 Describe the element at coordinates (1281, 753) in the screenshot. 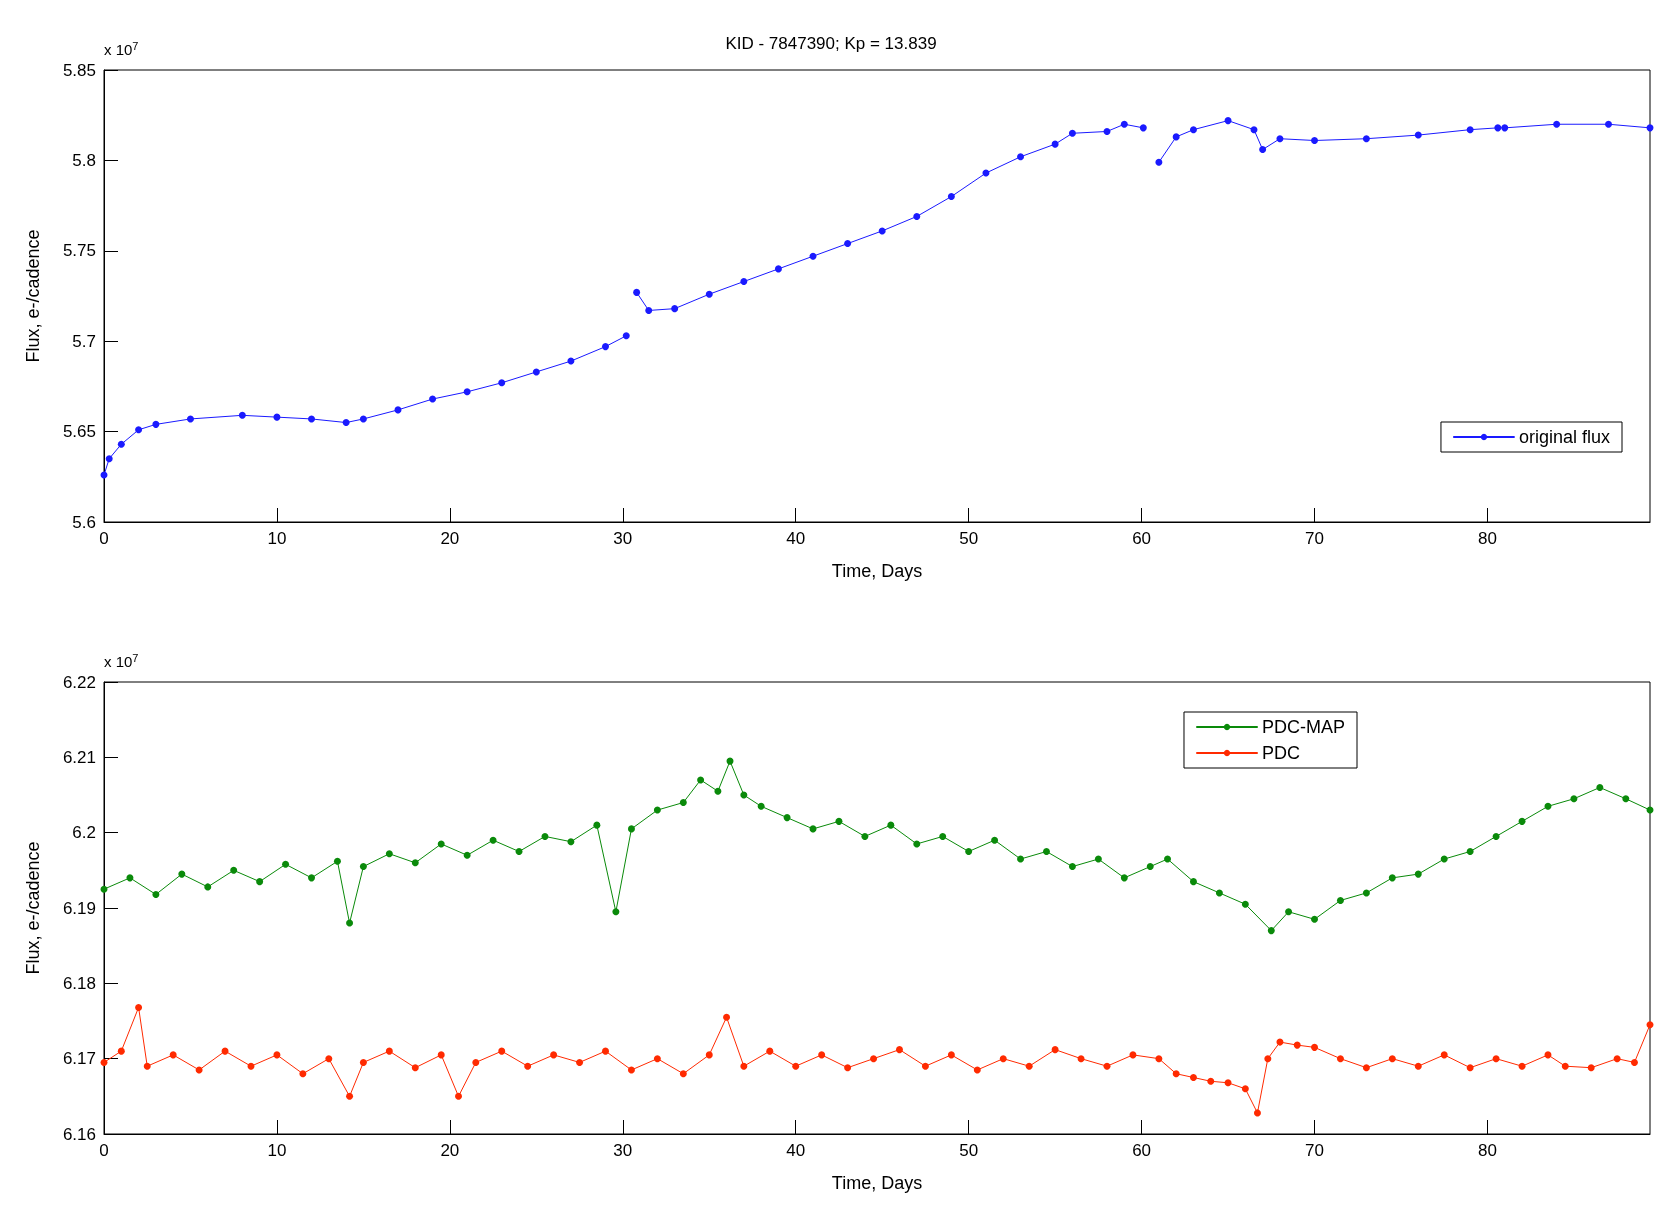

I see `legend-label: PDC` at that location.